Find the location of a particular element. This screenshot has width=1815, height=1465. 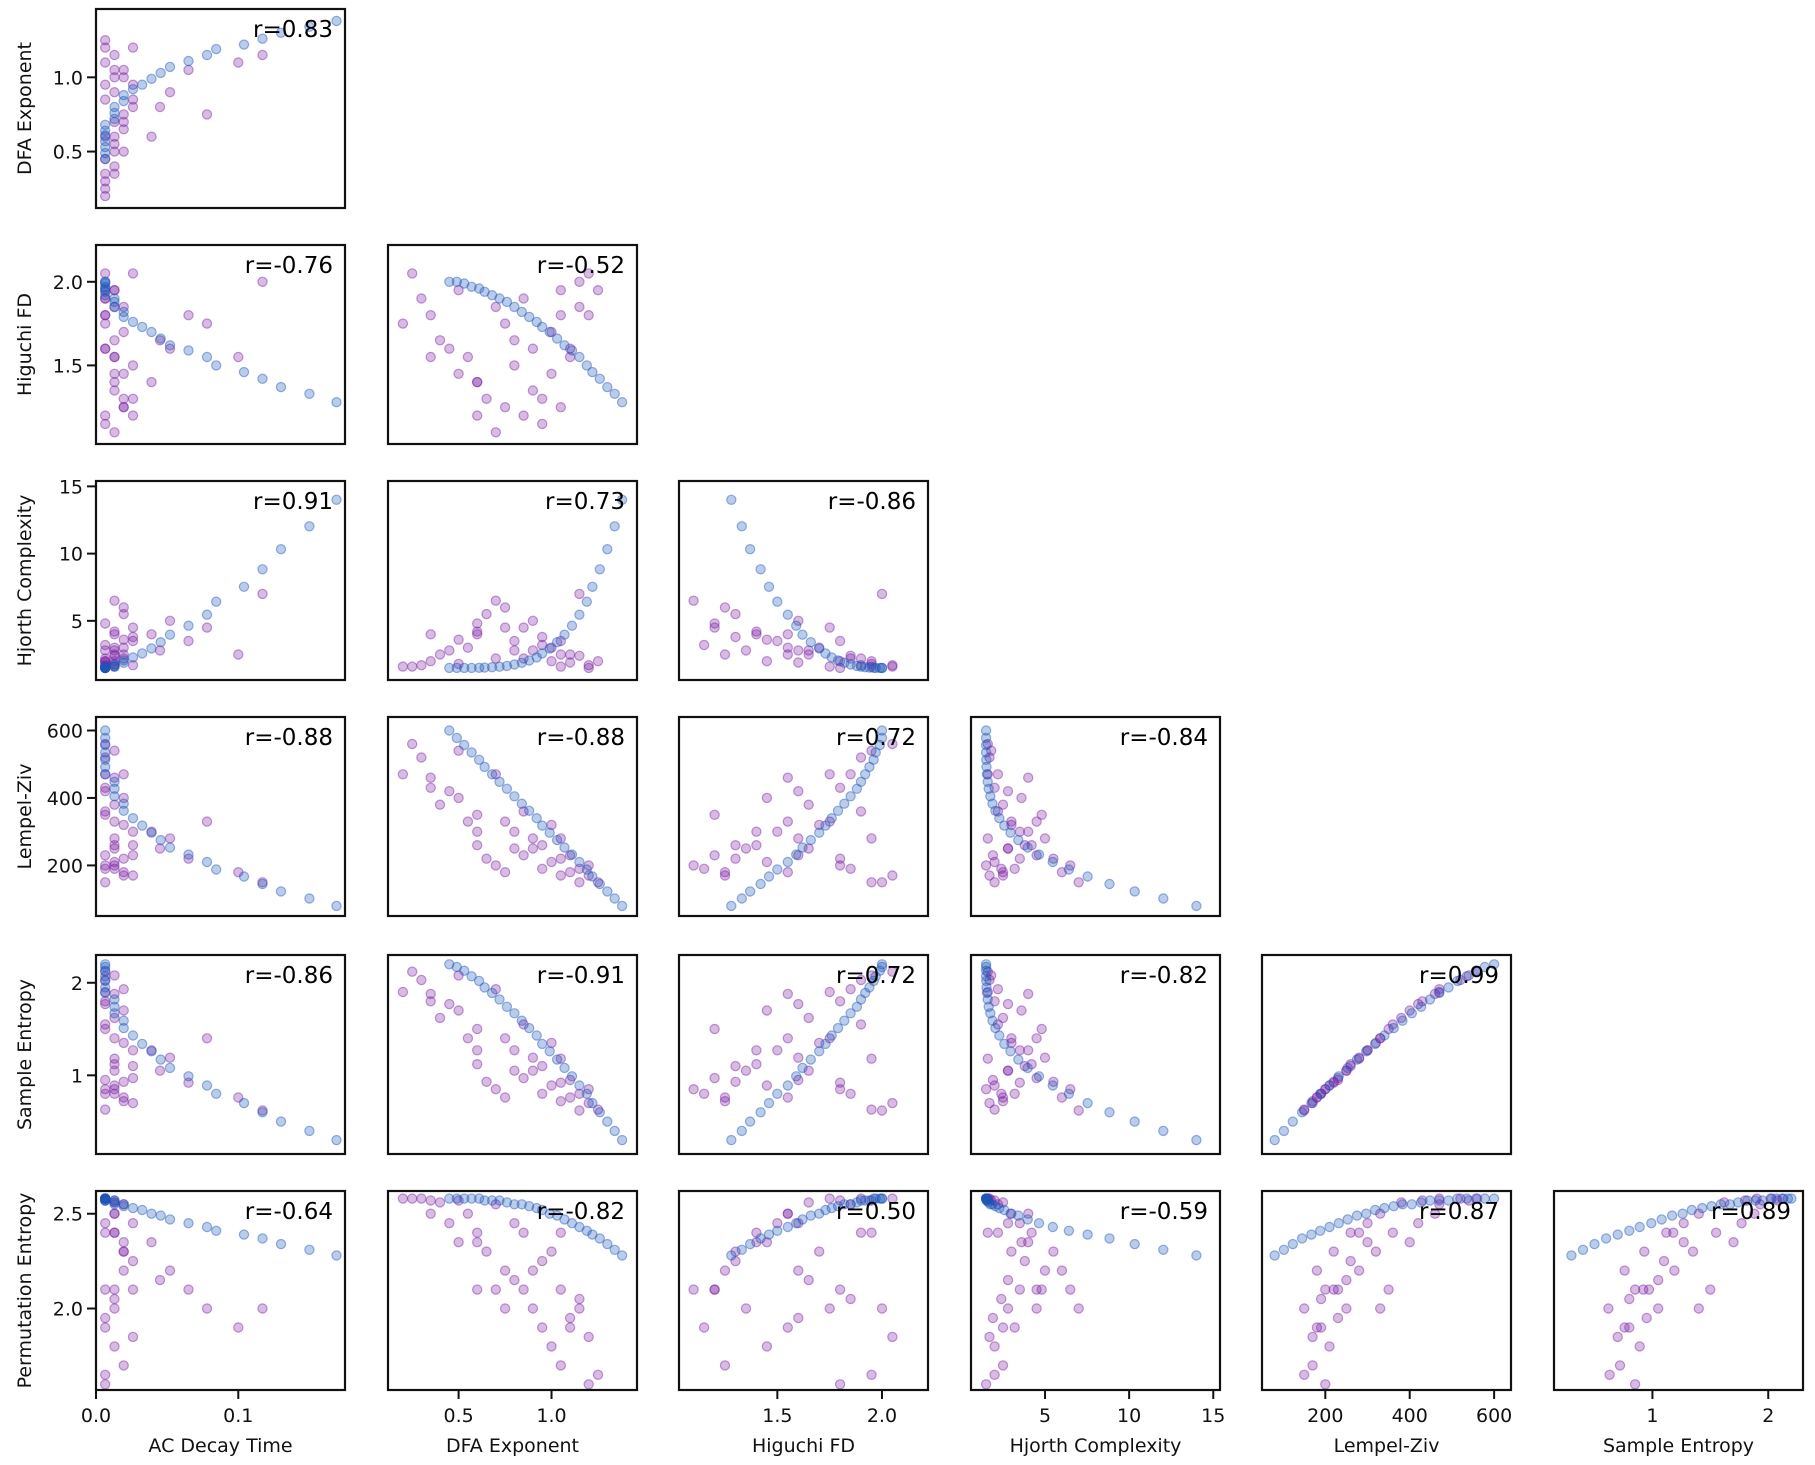

correlation-label: r=0.89 is located at coordinates (1751, 1212).